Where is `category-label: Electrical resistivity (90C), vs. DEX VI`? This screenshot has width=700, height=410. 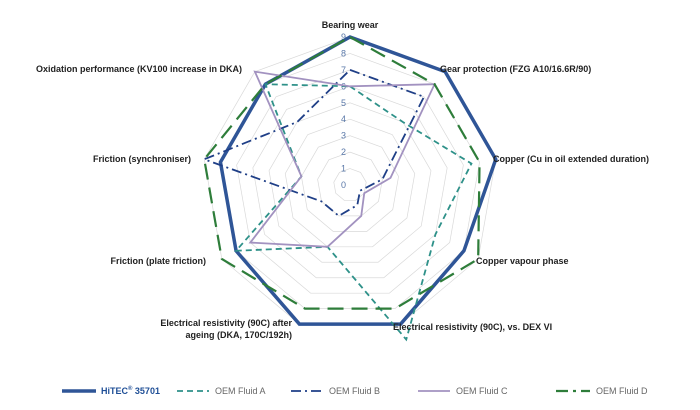
category-label: Electrical resistivity (90C), vs. DEX VI is located at coordinates (472, 327).